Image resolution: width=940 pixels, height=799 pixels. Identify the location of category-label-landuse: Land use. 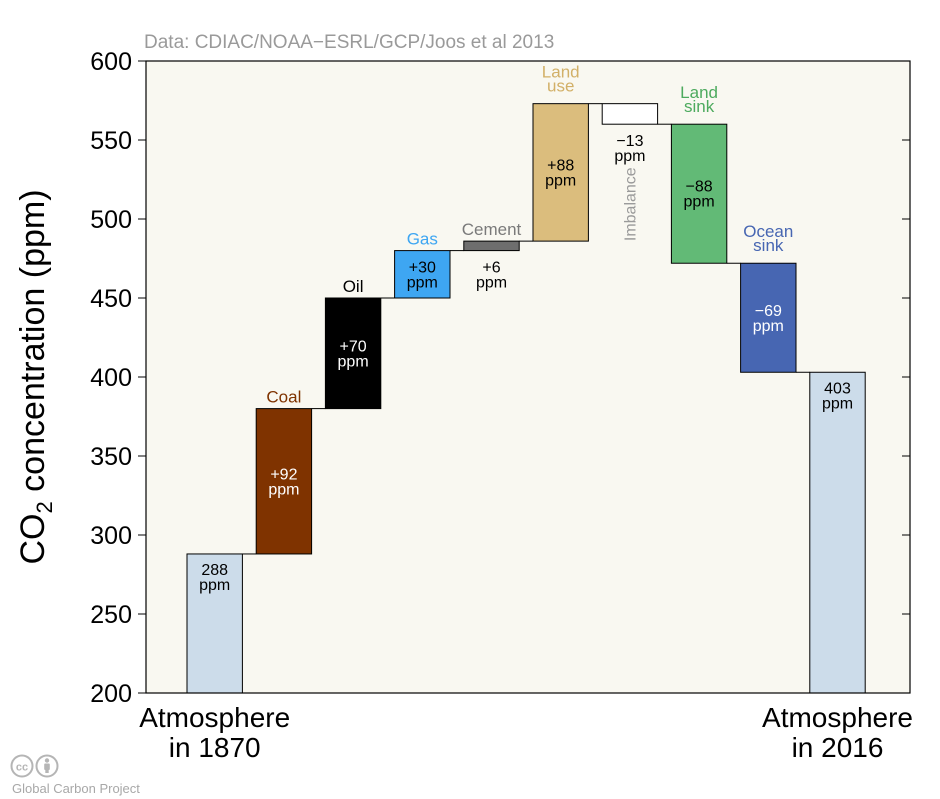
(561, 79).